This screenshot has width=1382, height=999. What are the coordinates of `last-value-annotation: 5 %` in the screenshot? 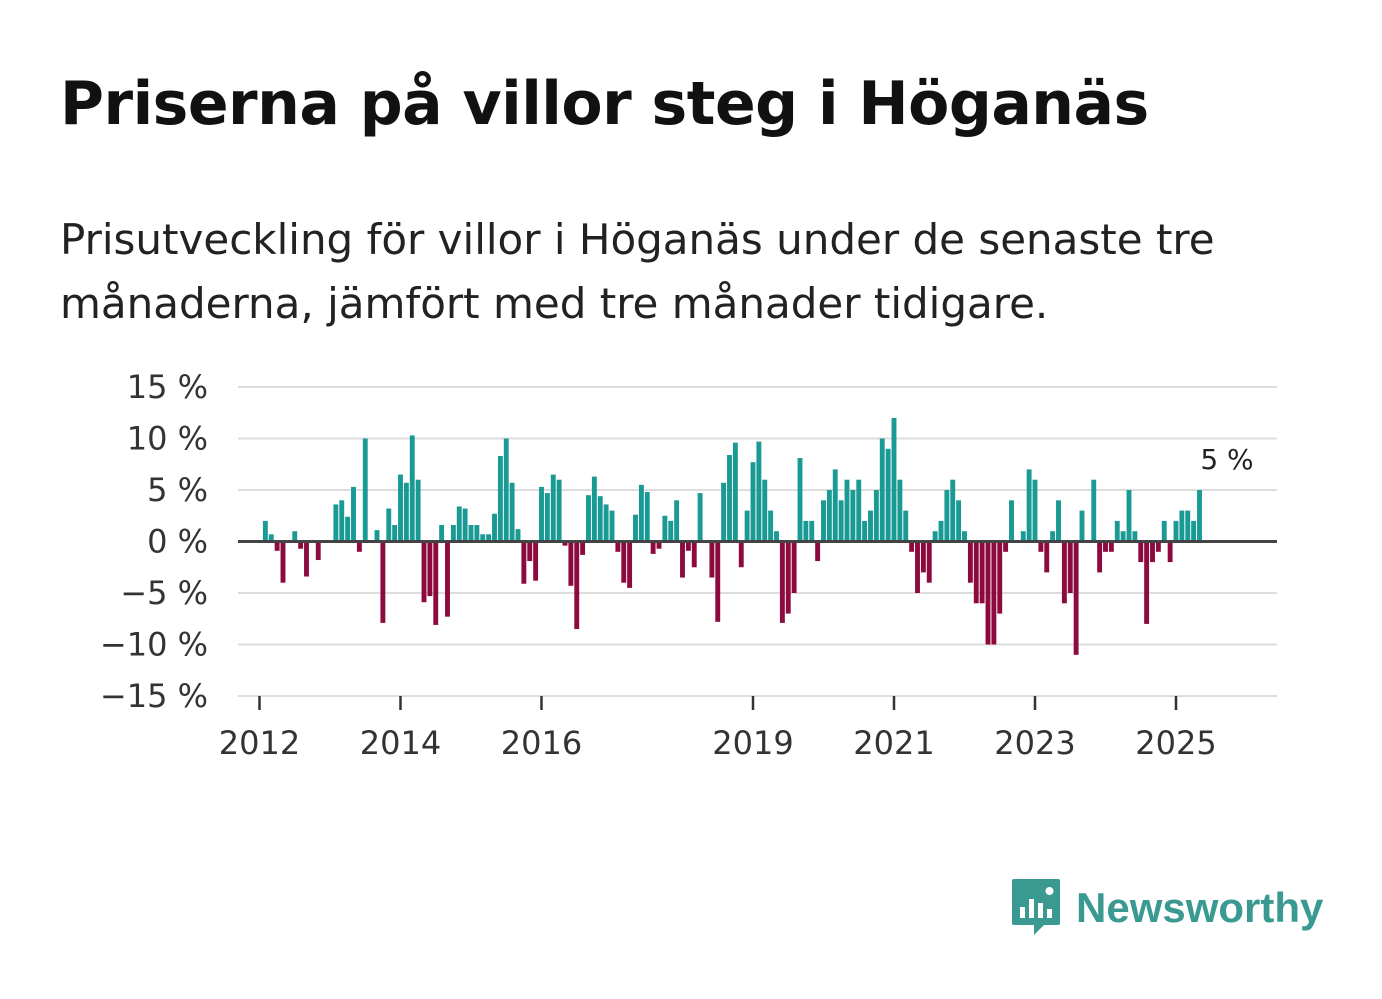 It's located at (1226, 459).